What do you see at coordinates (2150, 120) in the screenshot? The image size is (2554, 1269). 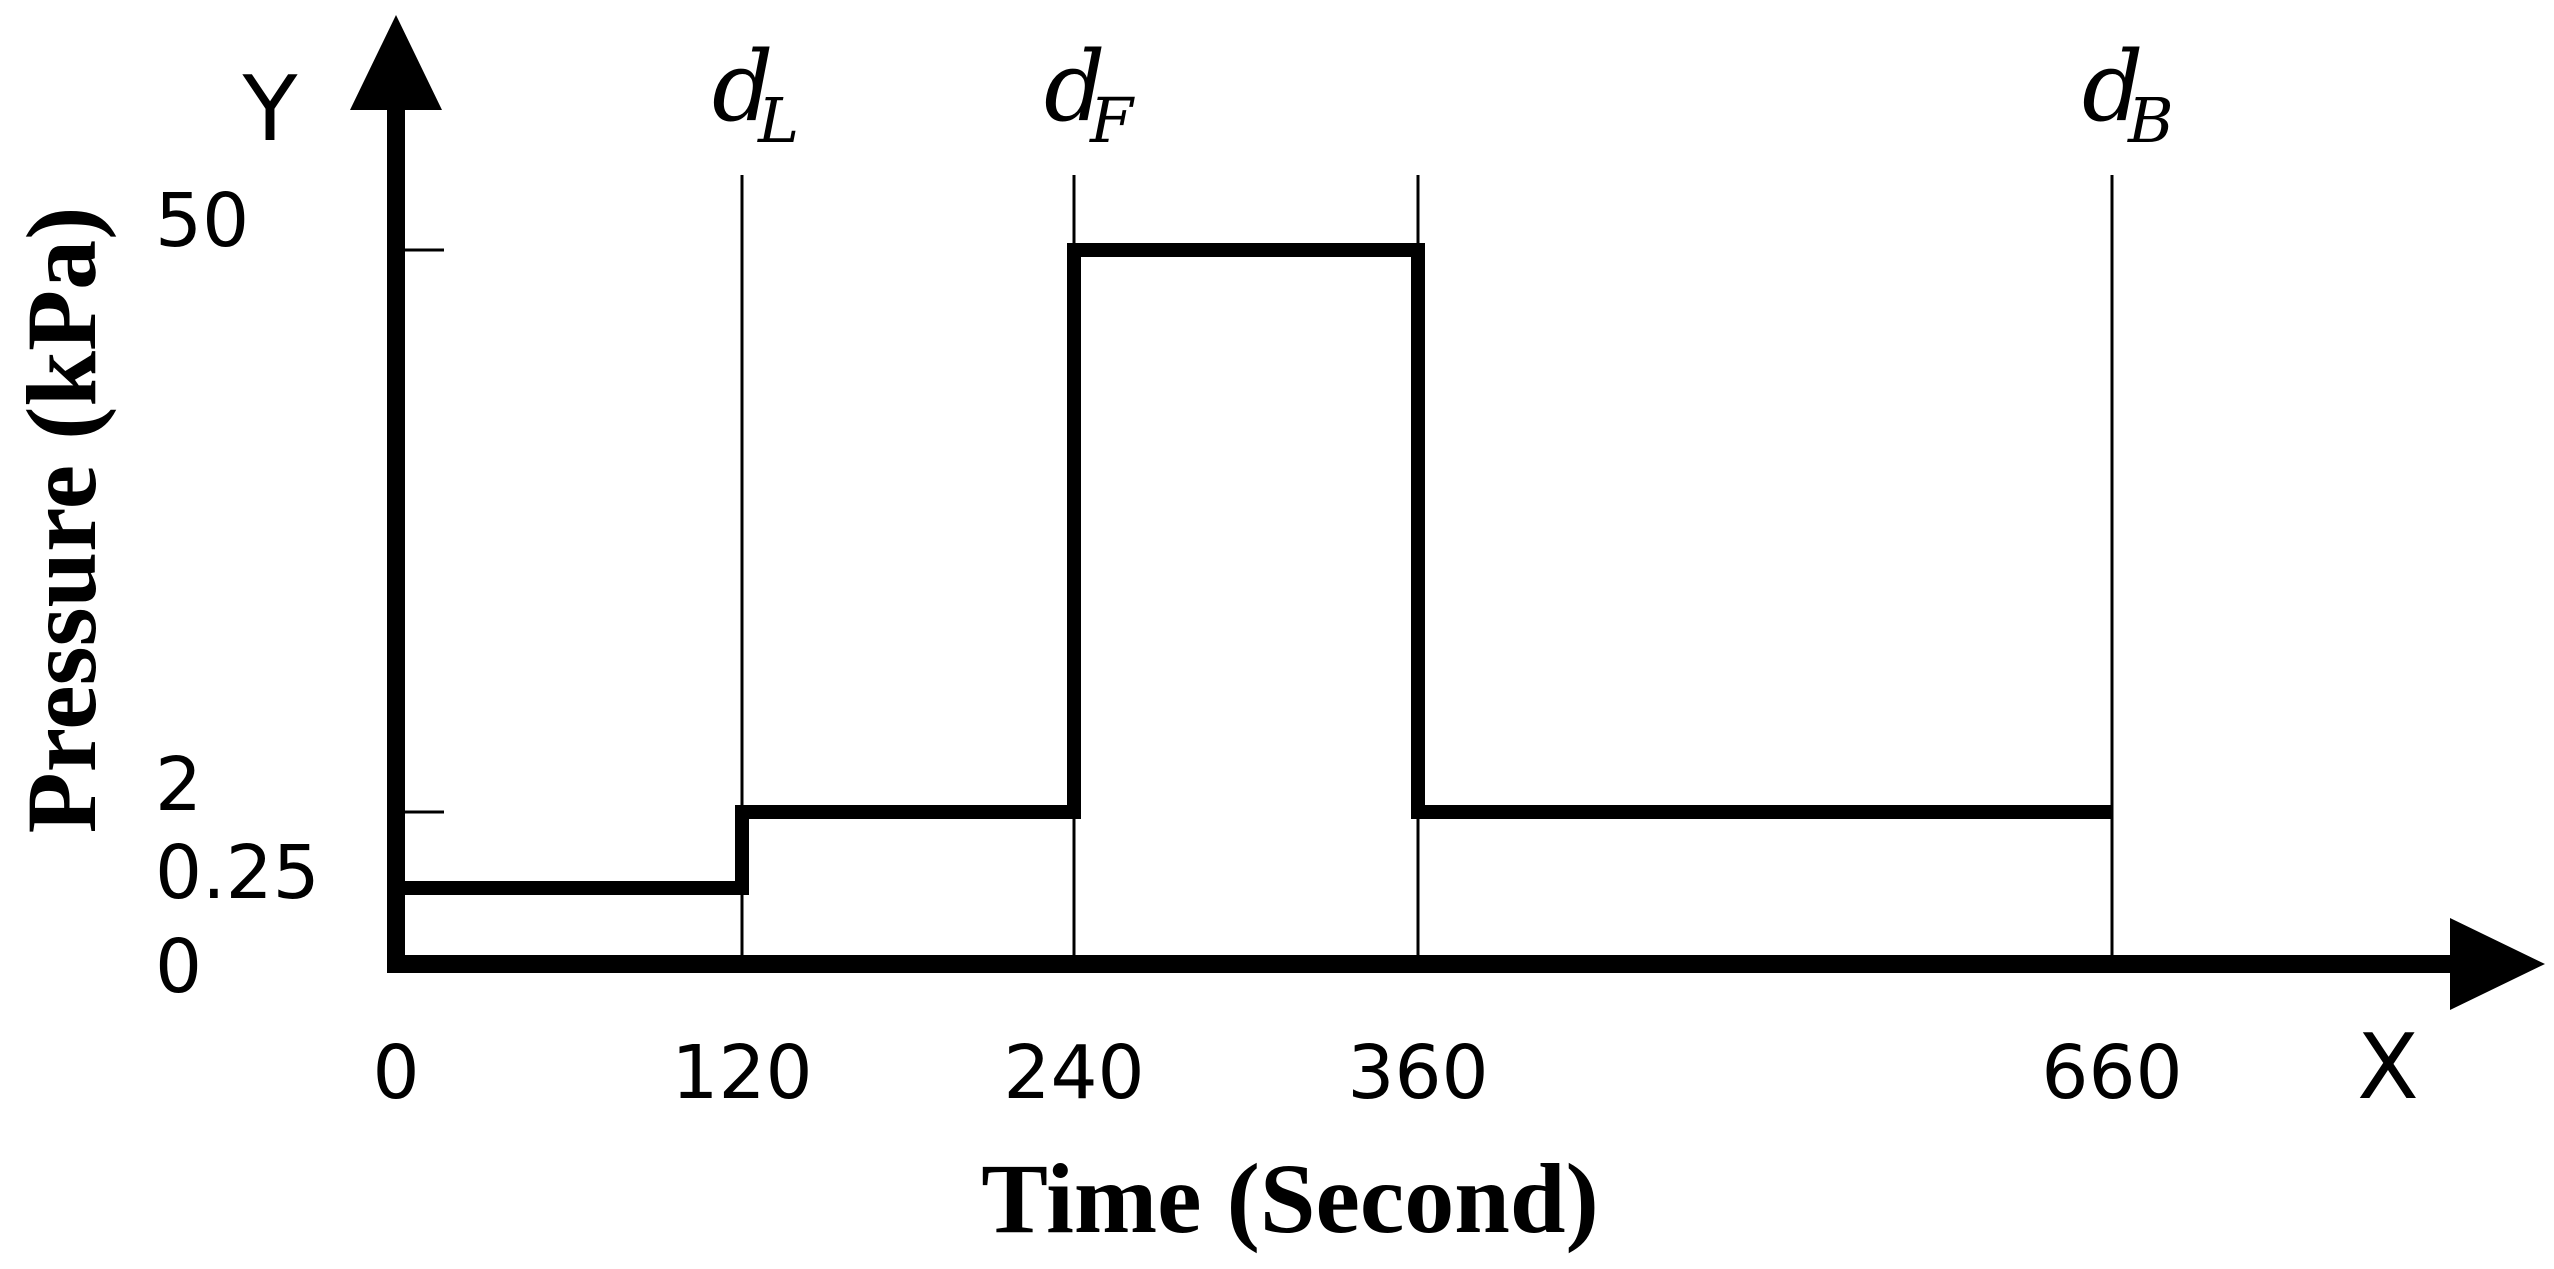 I see `marker-sub-B: B` at bounding box center [2150, 120].